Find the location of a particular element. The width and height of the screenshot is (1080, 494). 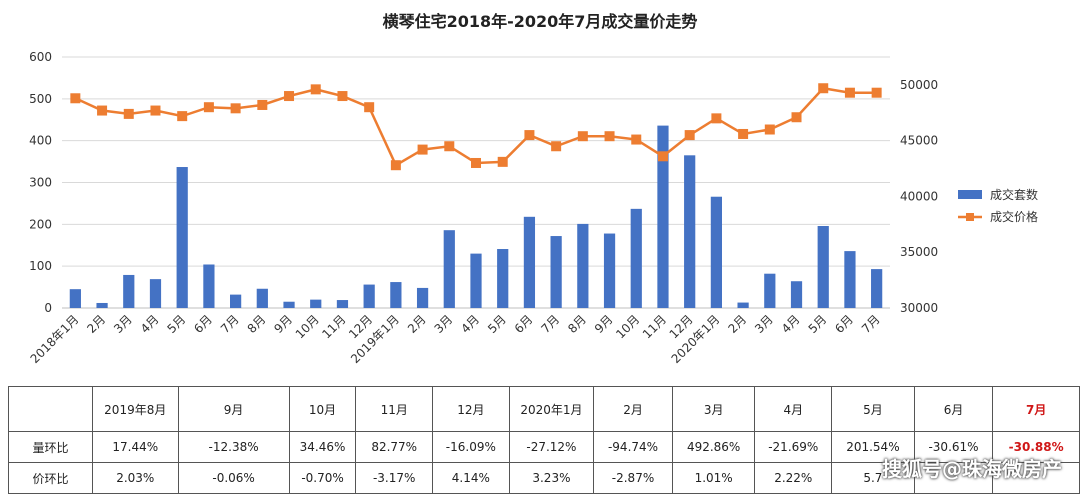

table-cell: -0.70% is located at coordinates (322, 478).